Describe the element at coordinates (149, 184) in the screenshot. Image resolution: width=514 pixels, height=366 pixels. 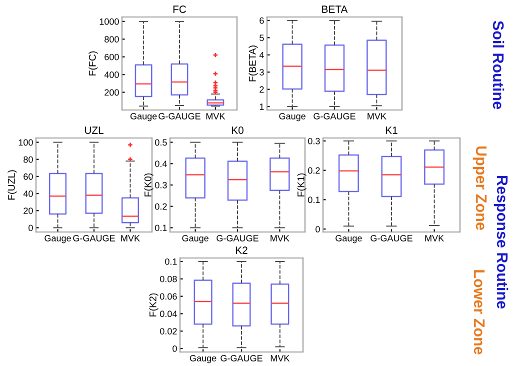
I see `y-axis-title: F(K0)` at that location.